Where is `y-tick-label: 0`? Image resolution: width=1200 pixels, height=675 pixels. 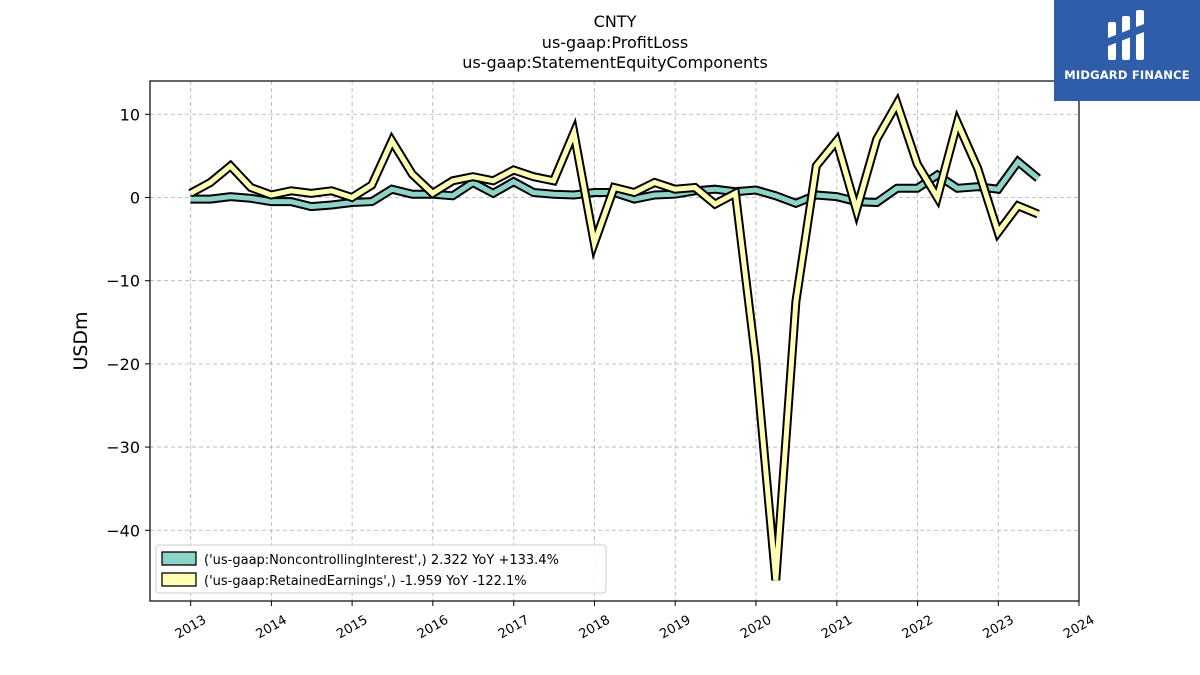
y-tick-label: 0 is located at coordinates (135, 197).